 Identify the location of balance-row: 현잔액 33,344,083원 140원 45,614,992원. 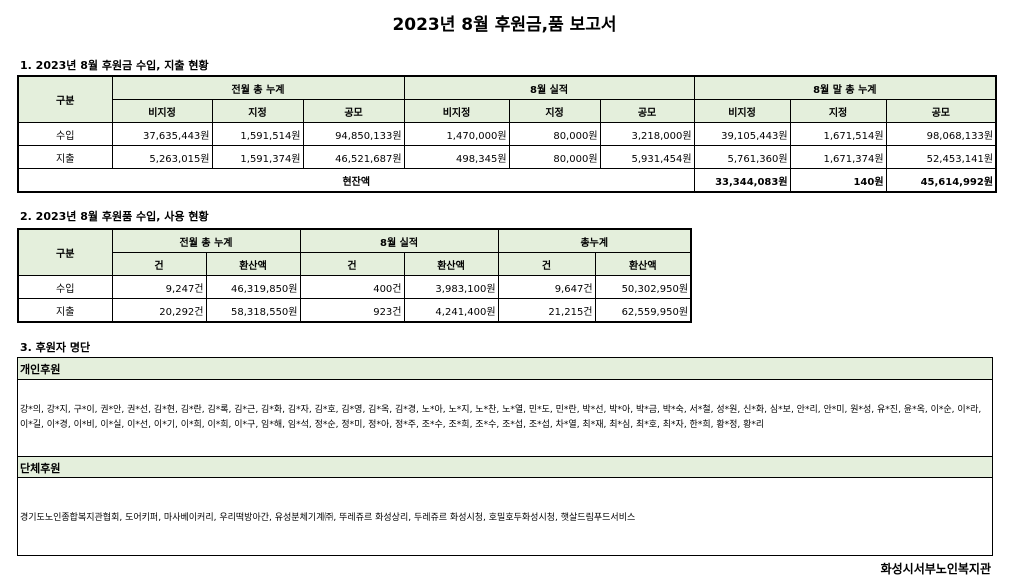
(507, 180).